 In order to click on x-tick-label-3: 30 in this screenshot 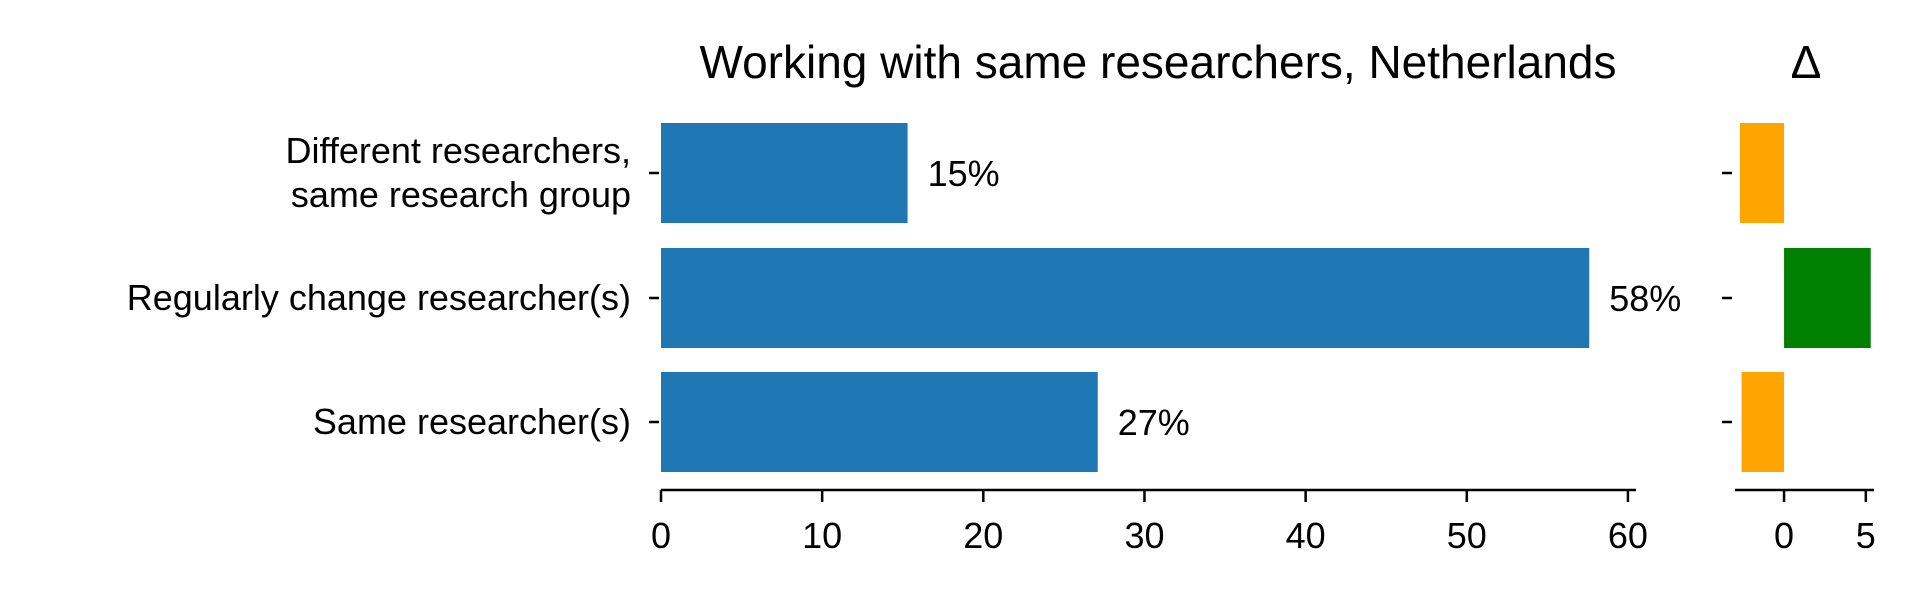, I will do `click(1144, 535)`.